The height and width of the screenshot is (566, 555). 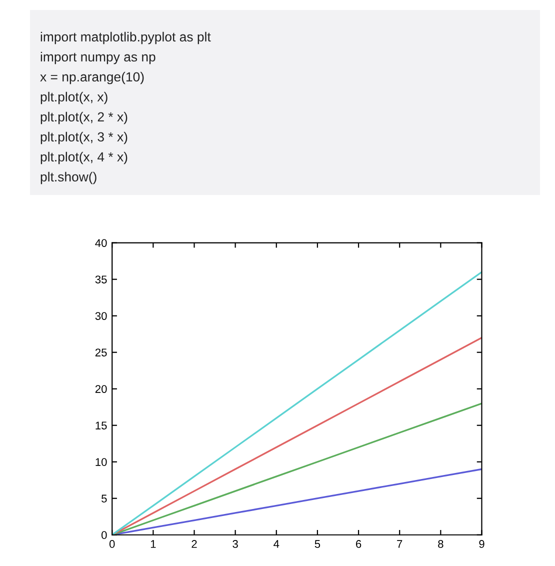 I want to click on text: x = np.arange(10), so click(x=92, y=78).